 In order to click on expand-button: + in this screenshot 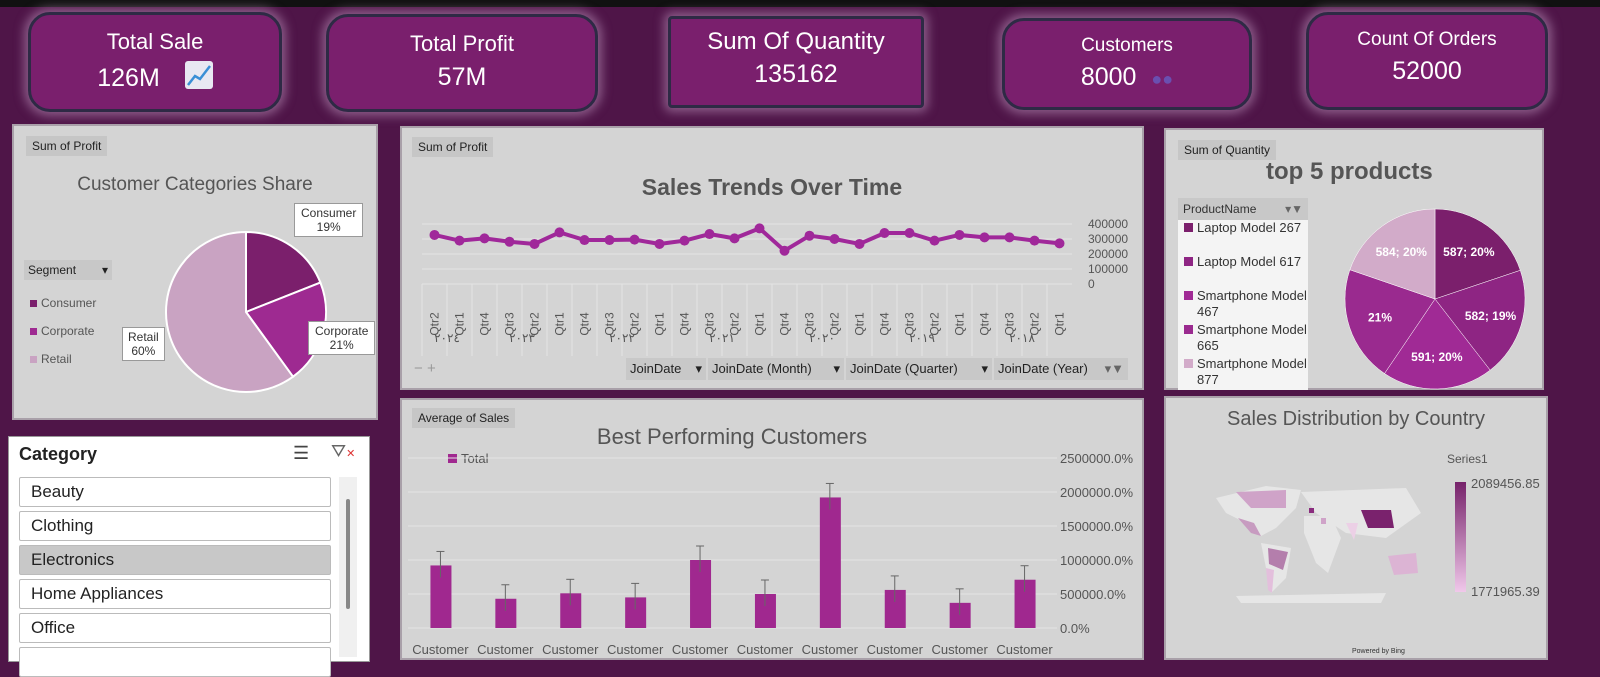, I will do `click(431, 368)`.